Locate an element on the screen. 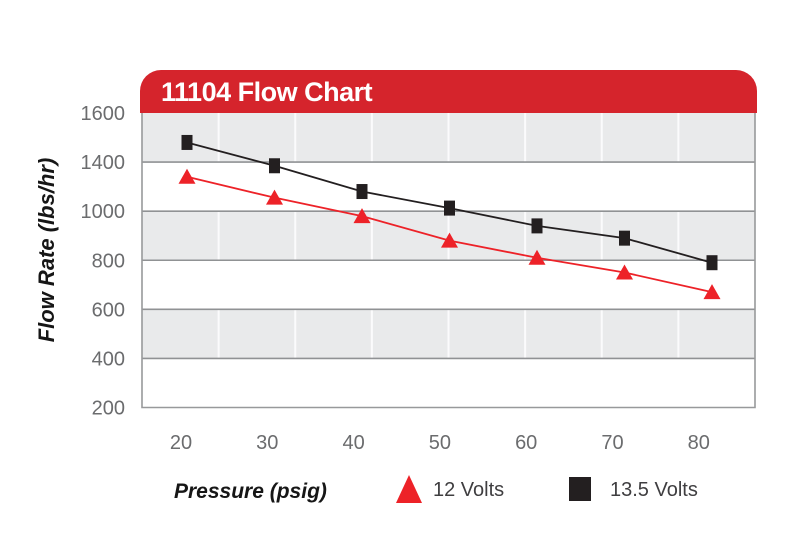 This screenshot has height=554, width=800. x-tick-label: 30 is located at coordinates (267, 443).